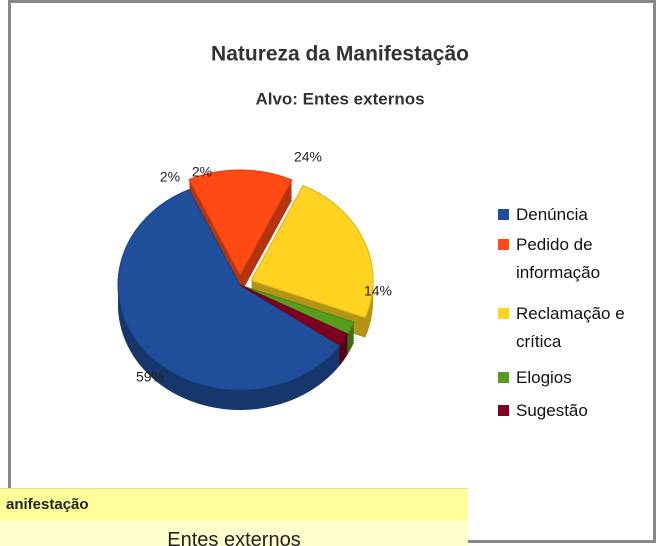 This screenshot has width=656, height=546. I want to click on chart-title: Natureza da Manifestação, so click(340, 54).